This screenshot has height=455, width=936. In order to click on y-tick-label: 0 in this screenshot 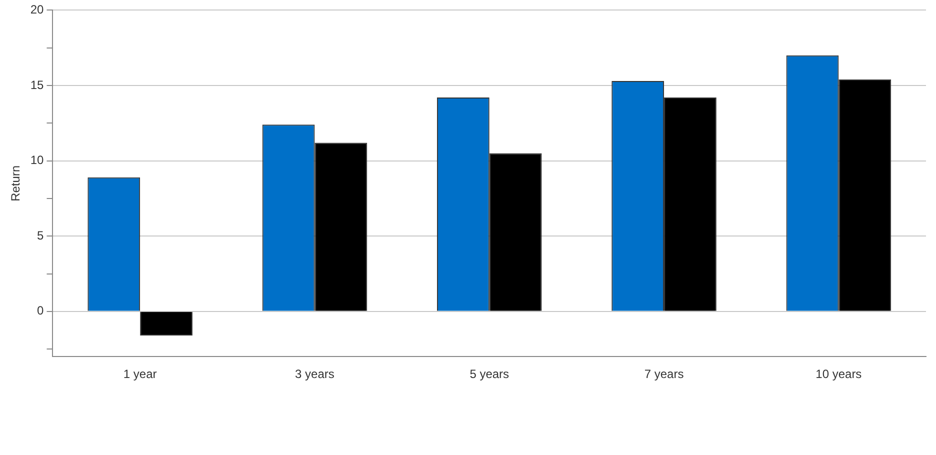, I will do `click(40, 311)`.